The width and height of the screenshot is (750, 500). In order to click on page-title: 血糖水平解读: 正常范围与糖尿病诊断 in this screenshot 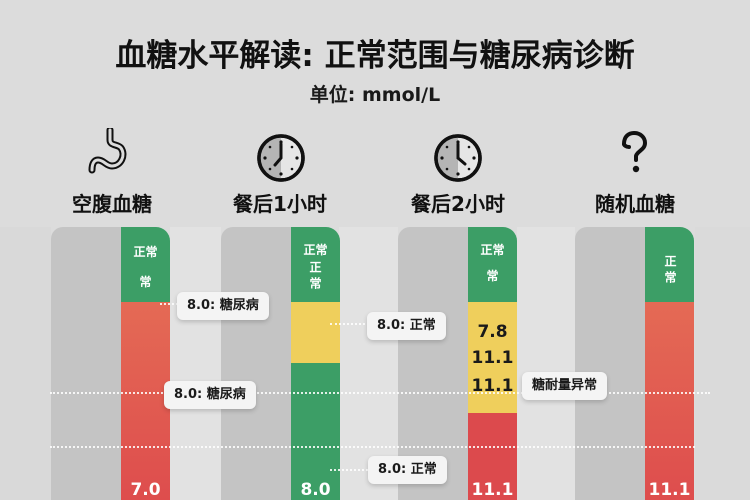, I will do `click(375, 56)`.